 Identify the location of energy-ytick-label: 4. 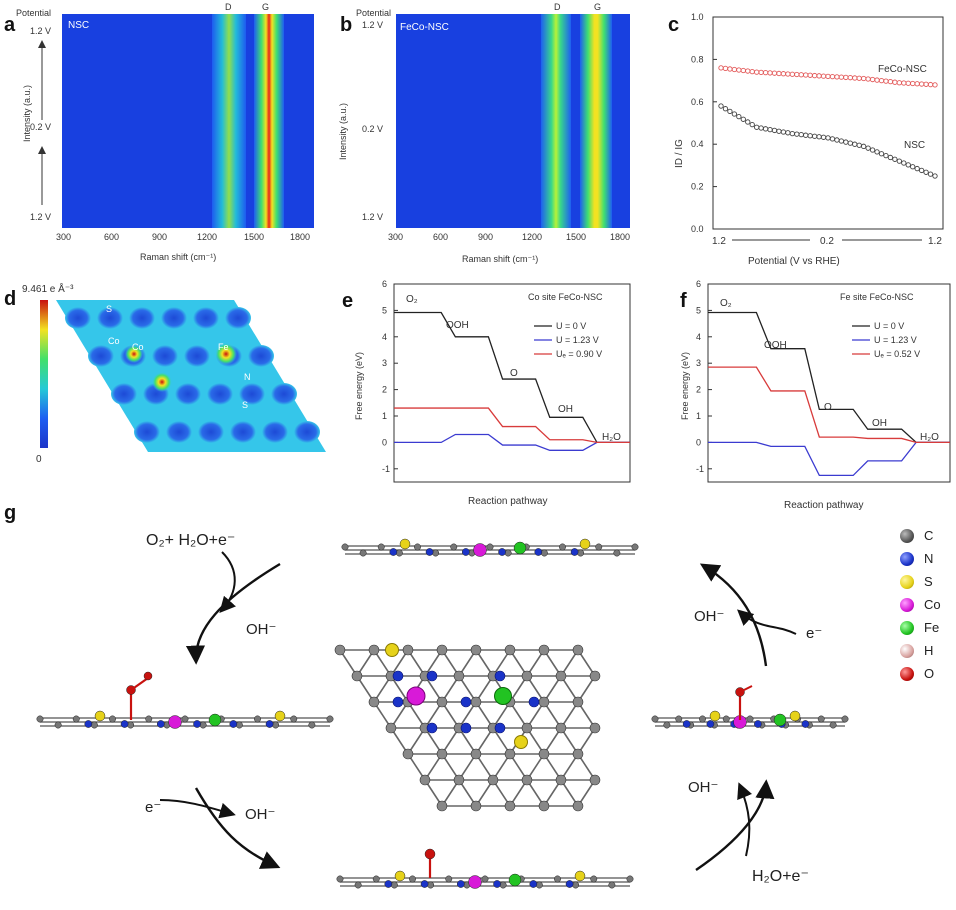
(384, 337).